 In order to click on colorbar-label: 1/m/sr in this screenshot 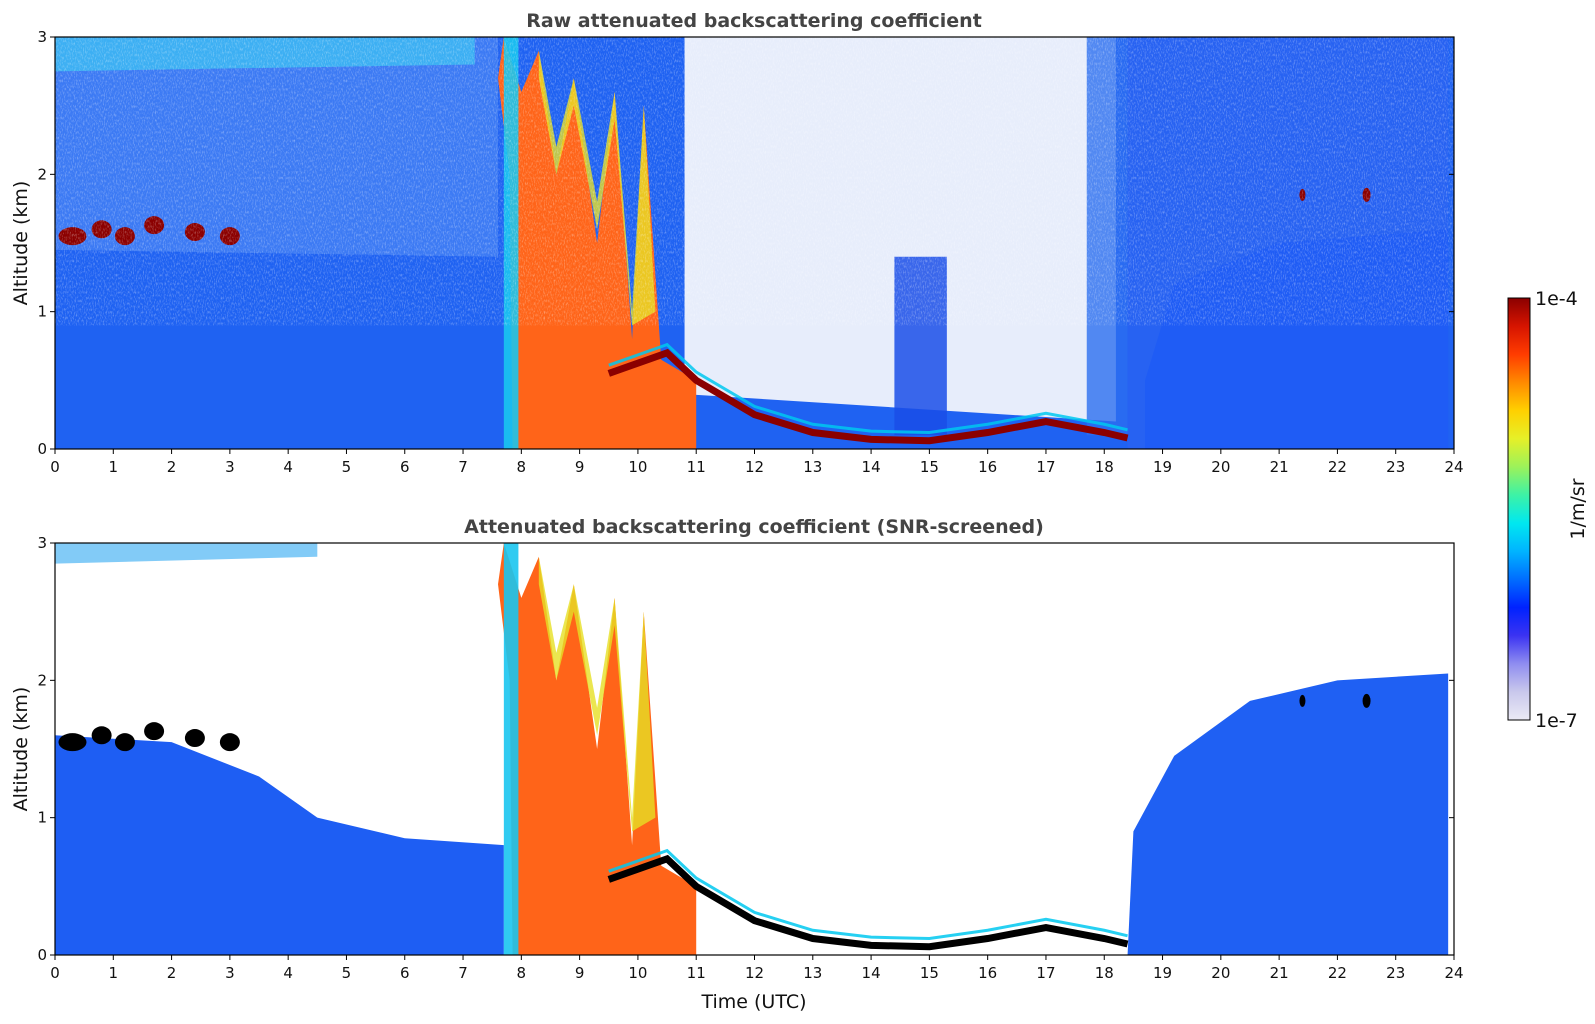, I will do `click(1578, 508)`.